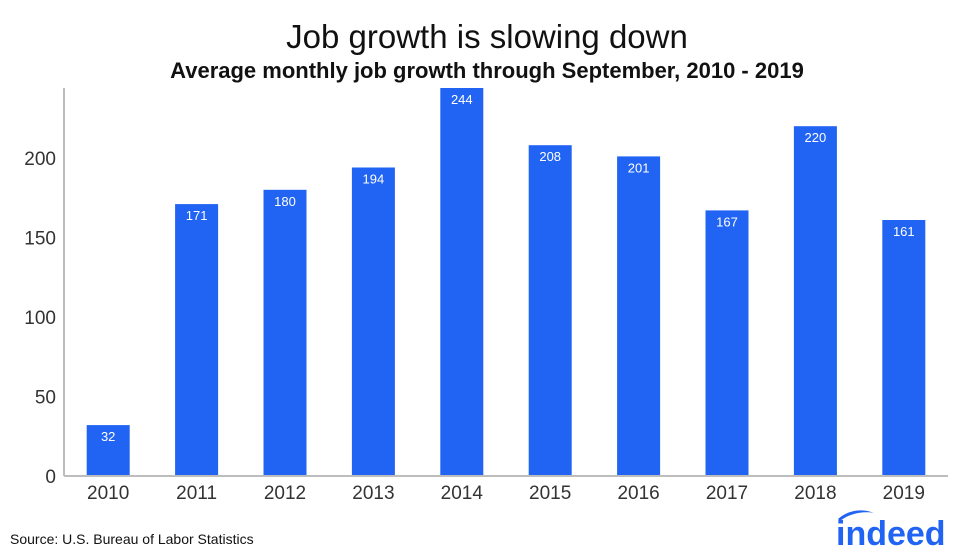  Describe the element at coordinates (374, 179) in the screenshot. I see `data-label-2013: 194` at that location.